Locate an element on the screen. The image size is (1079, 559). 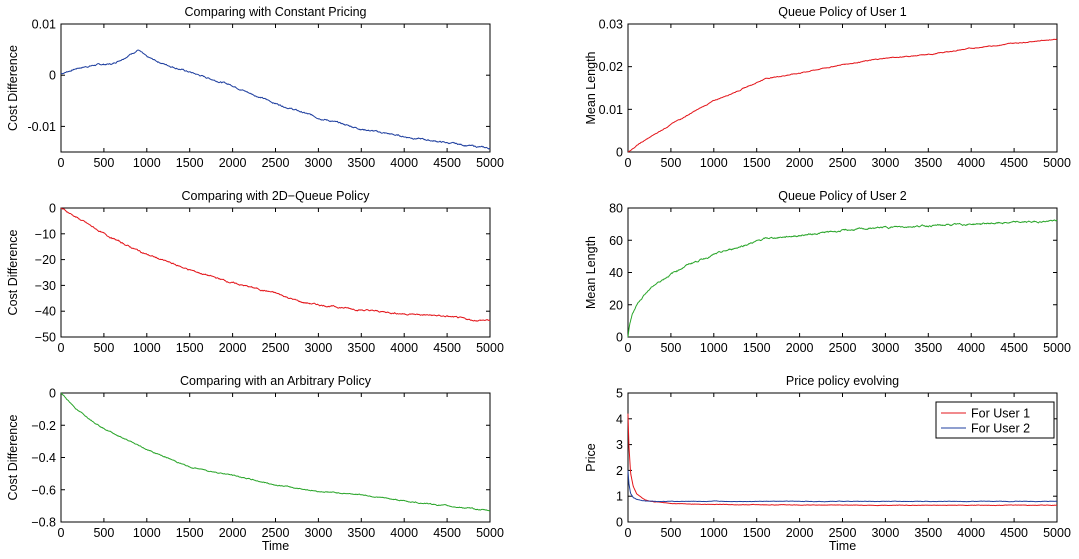
y-tick-label: 20 is located at coordinates (616, 305).